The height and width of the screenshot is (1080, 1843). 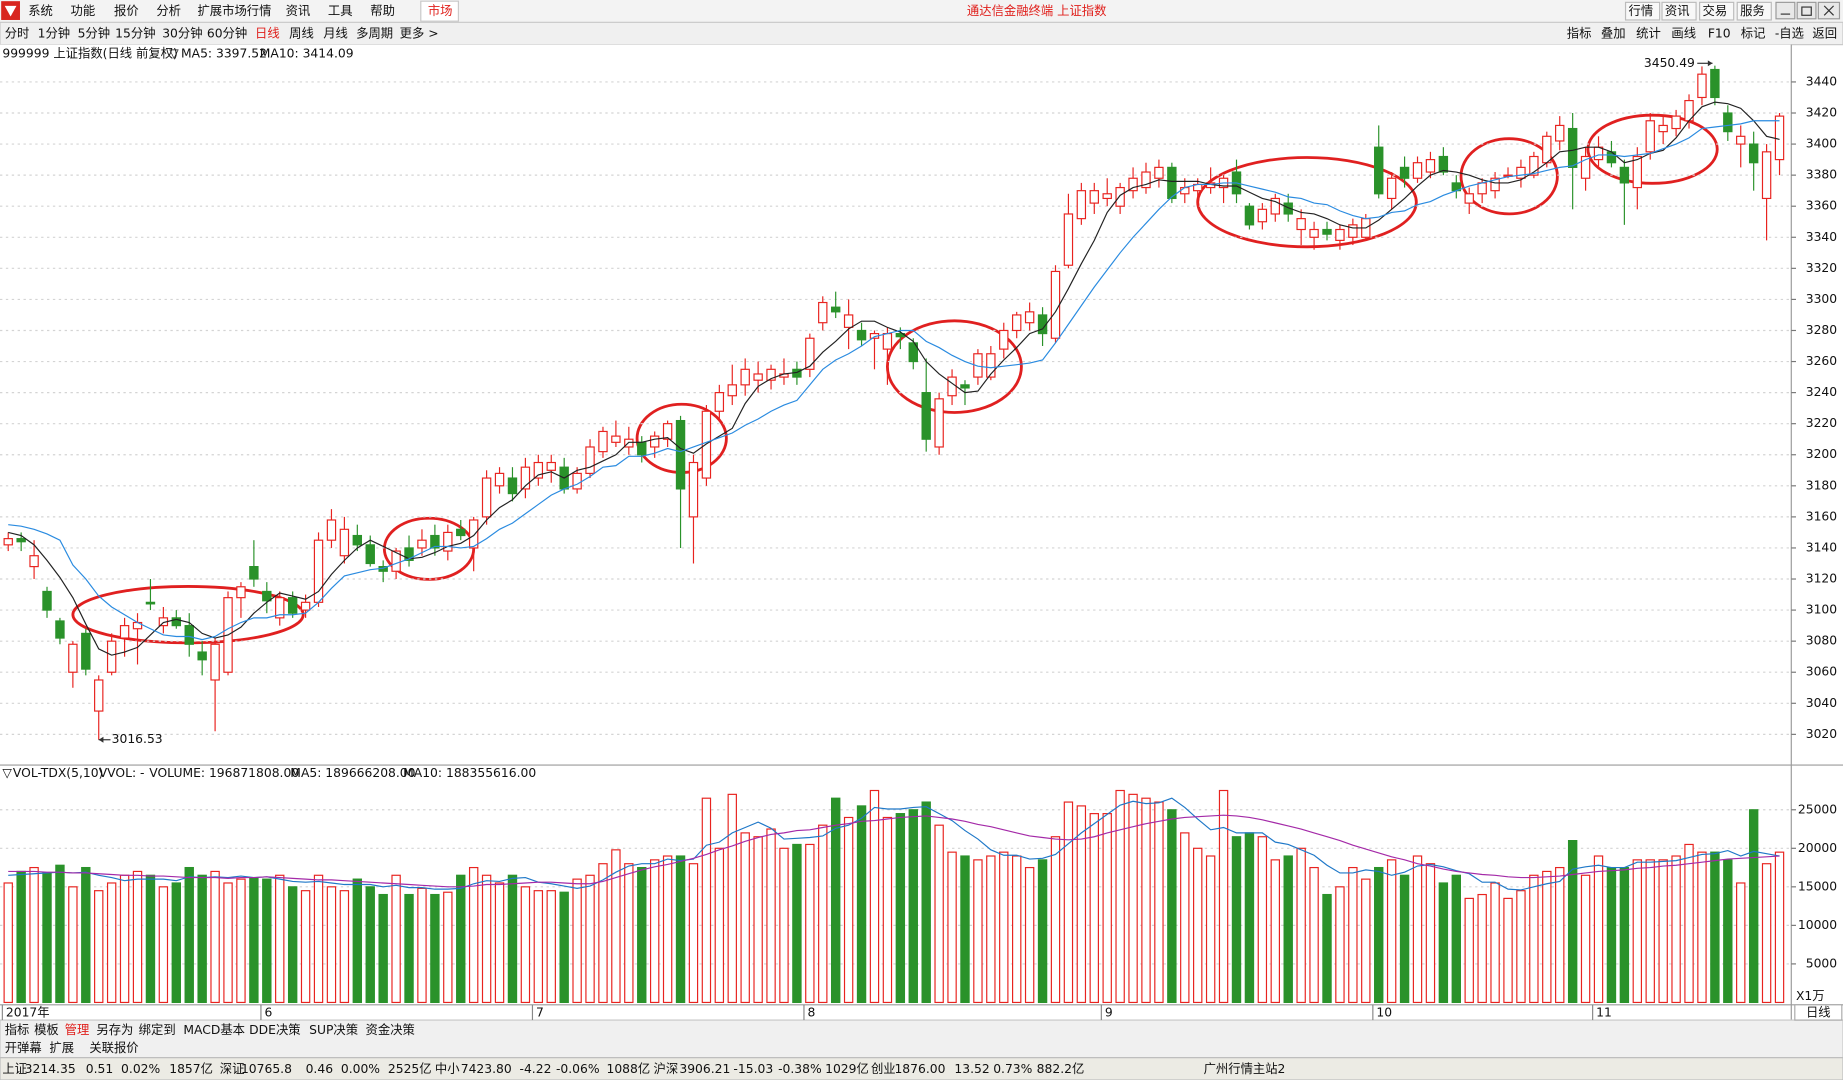 What do you see at coordinates (23, 1048) in the screenshot?
I see `bottom-tab: 开弹幕` at bounding box center [23, 1048].